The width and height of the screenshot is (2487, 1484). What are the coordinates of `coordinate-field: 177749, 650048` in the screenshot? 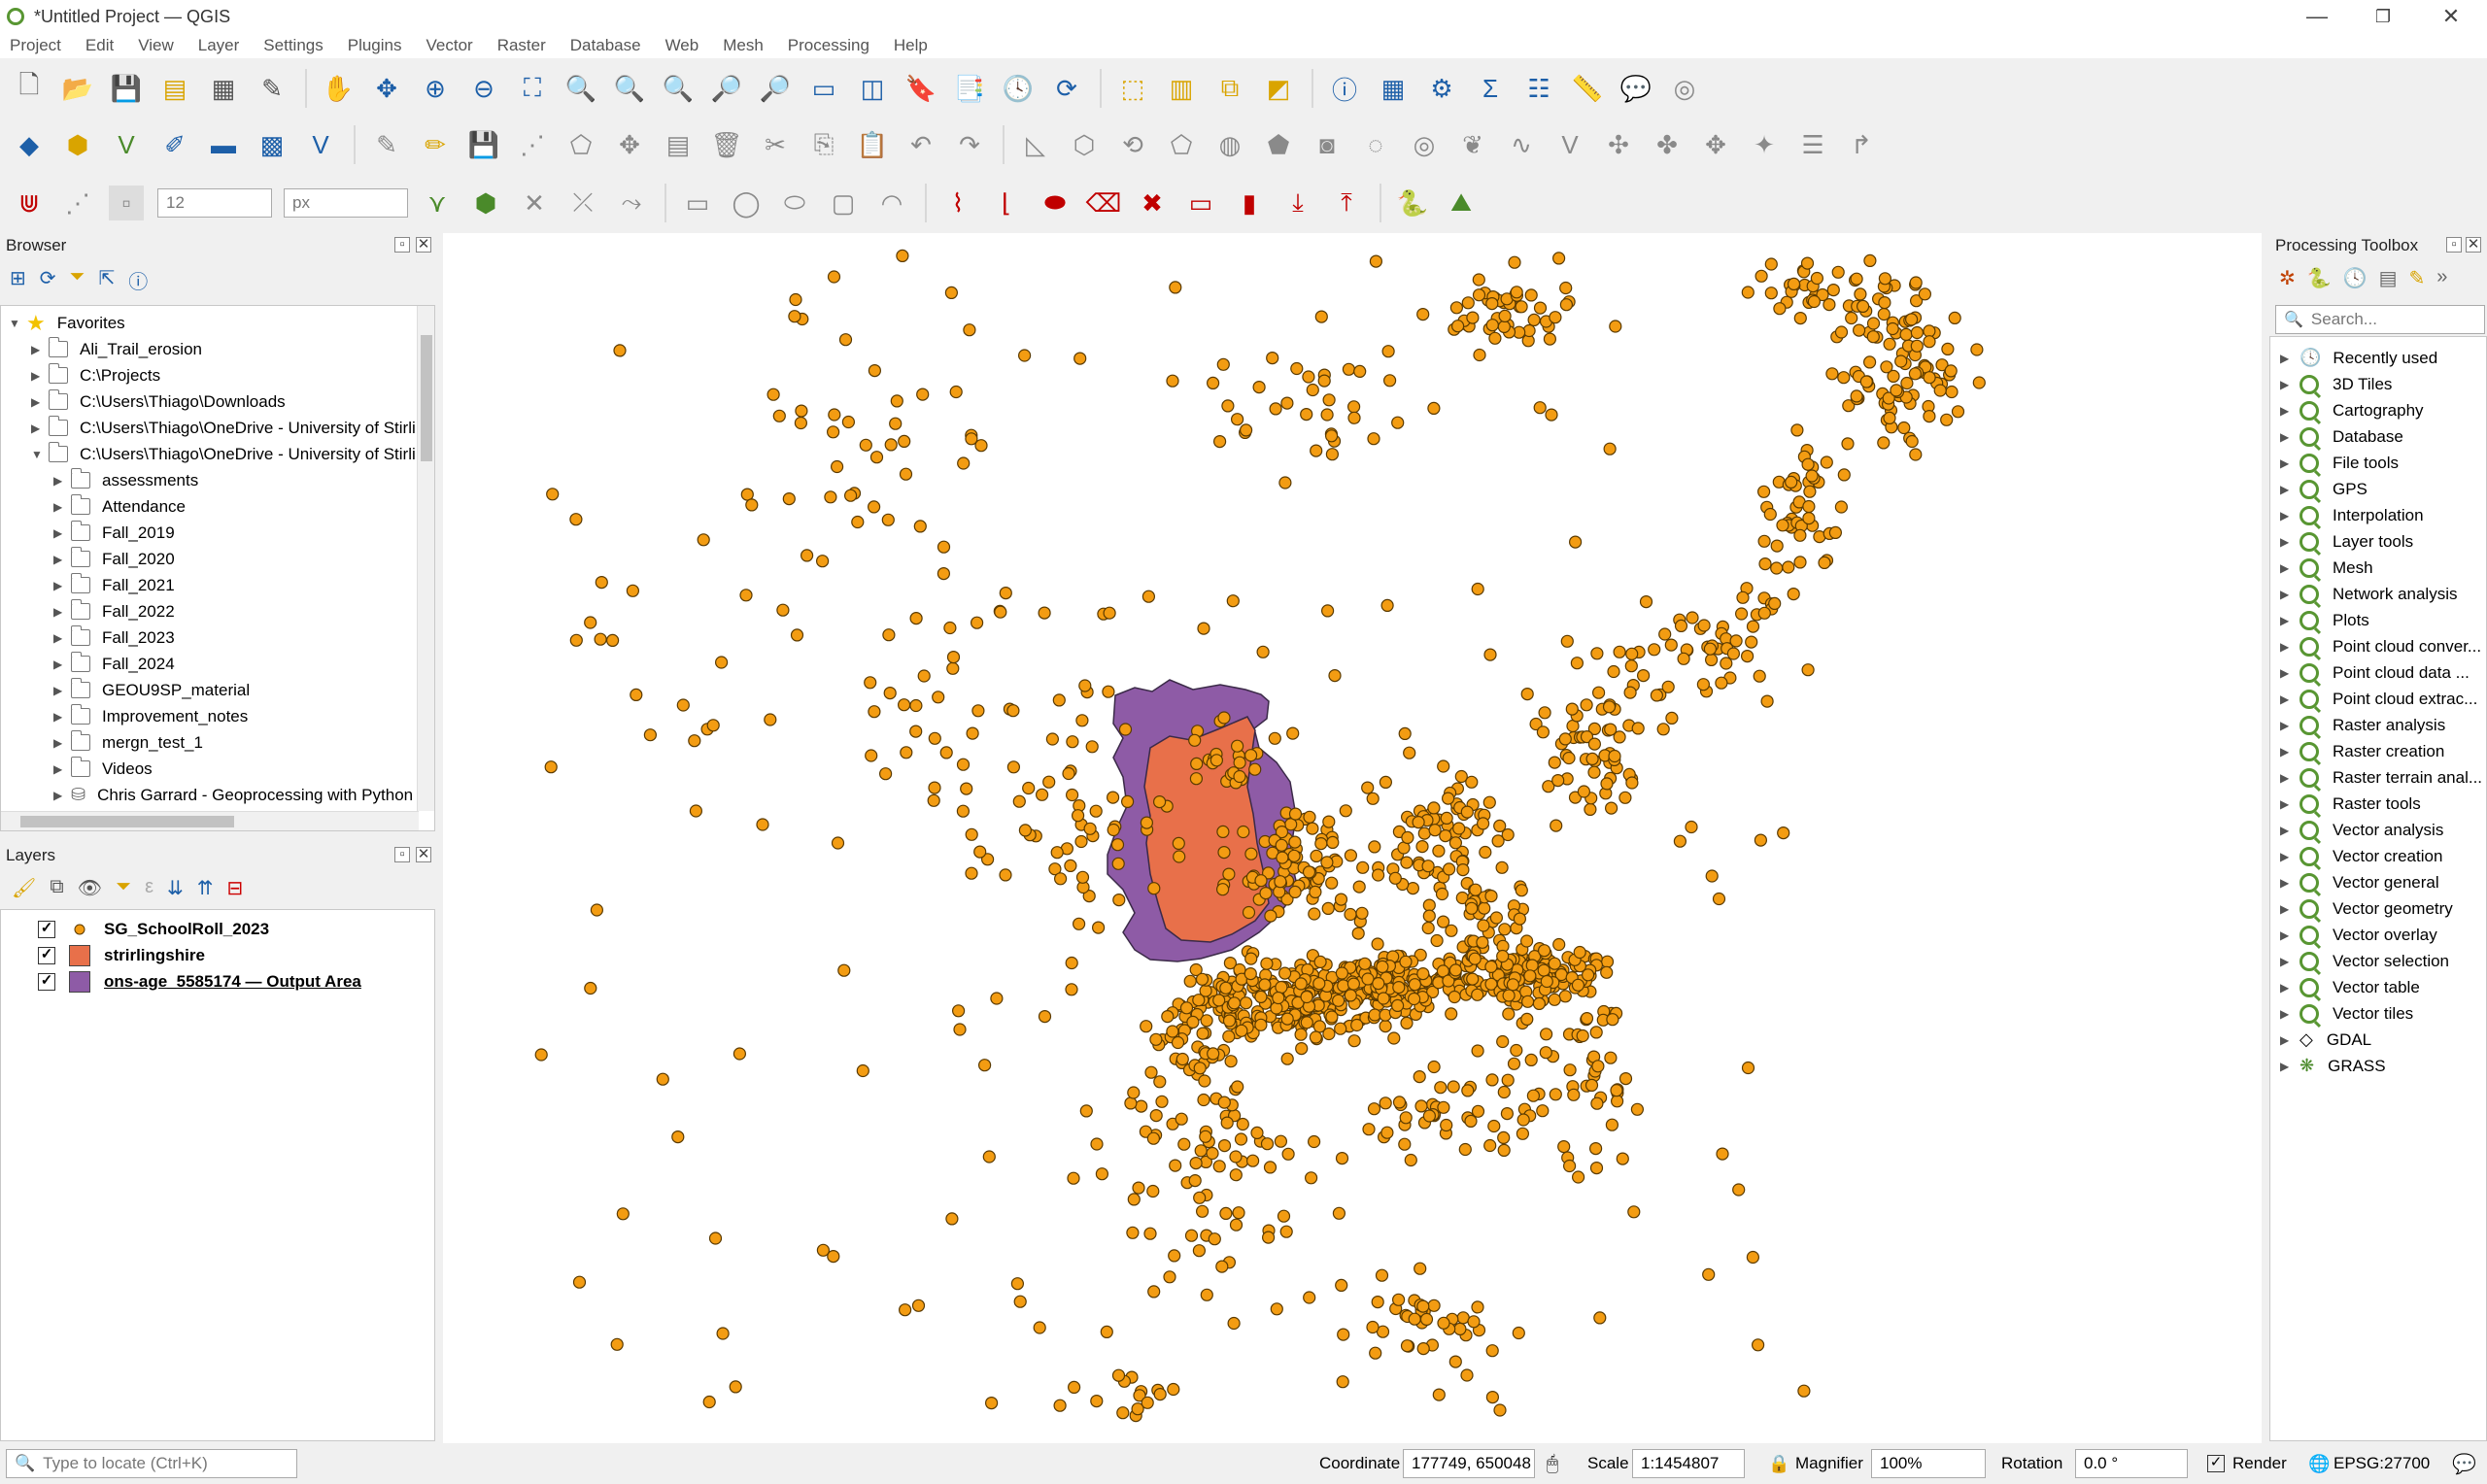 It's located at (1469, 1463).